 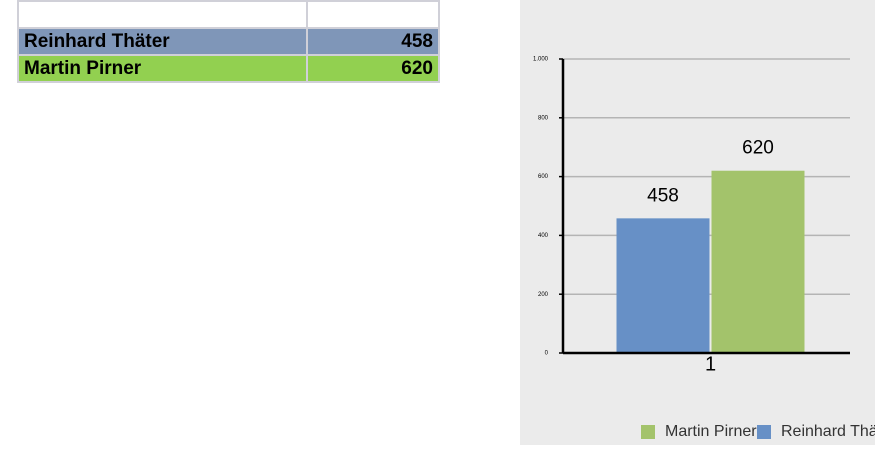 What do you see at coordinates (541, 60) in the screenshot?
I see `y-tick-label: 1.000` at bounding box center [541, 60].